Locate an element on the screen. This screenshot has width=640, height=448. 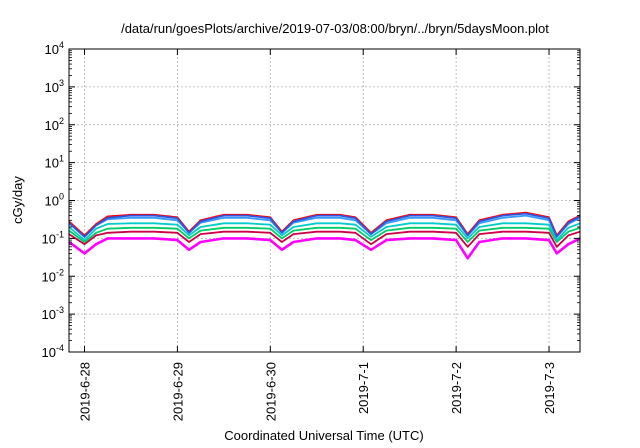
y-tick-label: 10⁻³ is located at coordinates (53, 313).